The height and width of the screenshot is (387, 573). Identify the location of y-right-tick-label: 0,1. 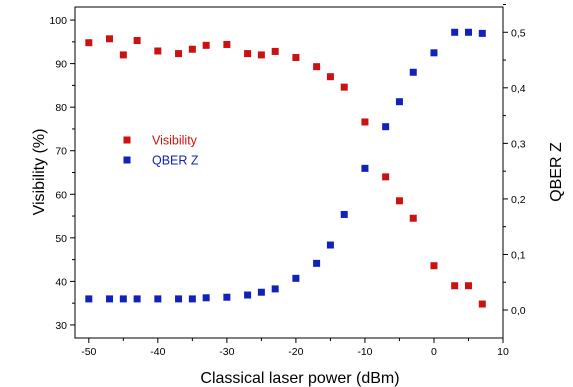
(518, 255).